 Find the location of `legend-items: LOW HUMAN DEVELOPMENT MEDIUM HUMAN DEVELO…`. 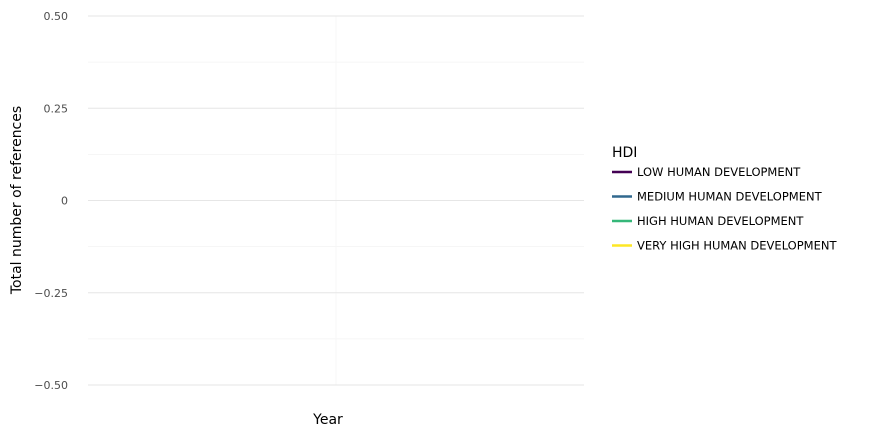

legend-items: LOW HUMAN DEVELOPMENT MEDIUM HUMAN DEVELO… is located at coordinates (724, 209).